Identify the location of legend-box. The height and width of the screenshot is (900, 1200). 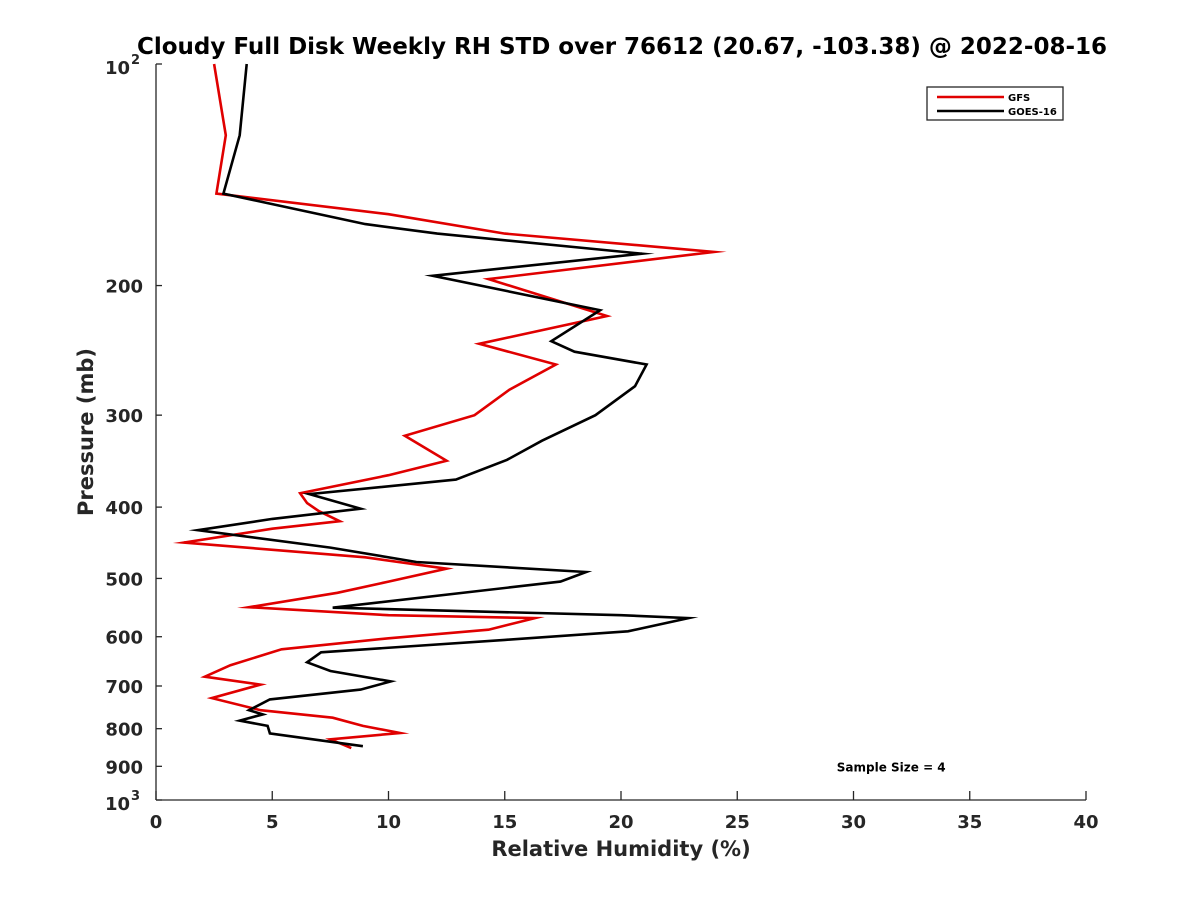
(995, 103).